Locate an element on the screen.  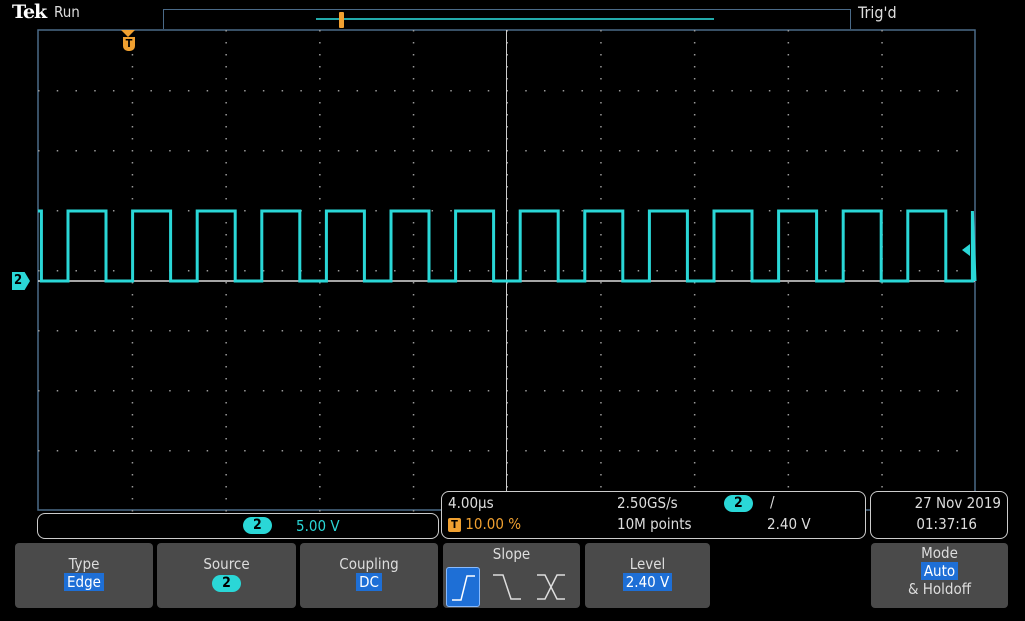
trigger-position-arrow-icon is located at coordinates (128, 33).